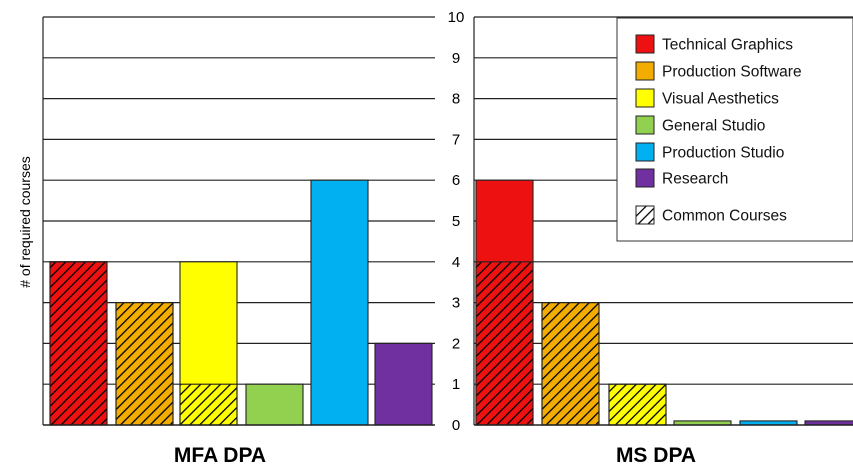 The height and width of the screenshot is (468, 853). What do you see at coordinates (220, 455) in the screenshot?
I see `panel-title-mfa: MFA DPA` at bounding box center [220, 455].